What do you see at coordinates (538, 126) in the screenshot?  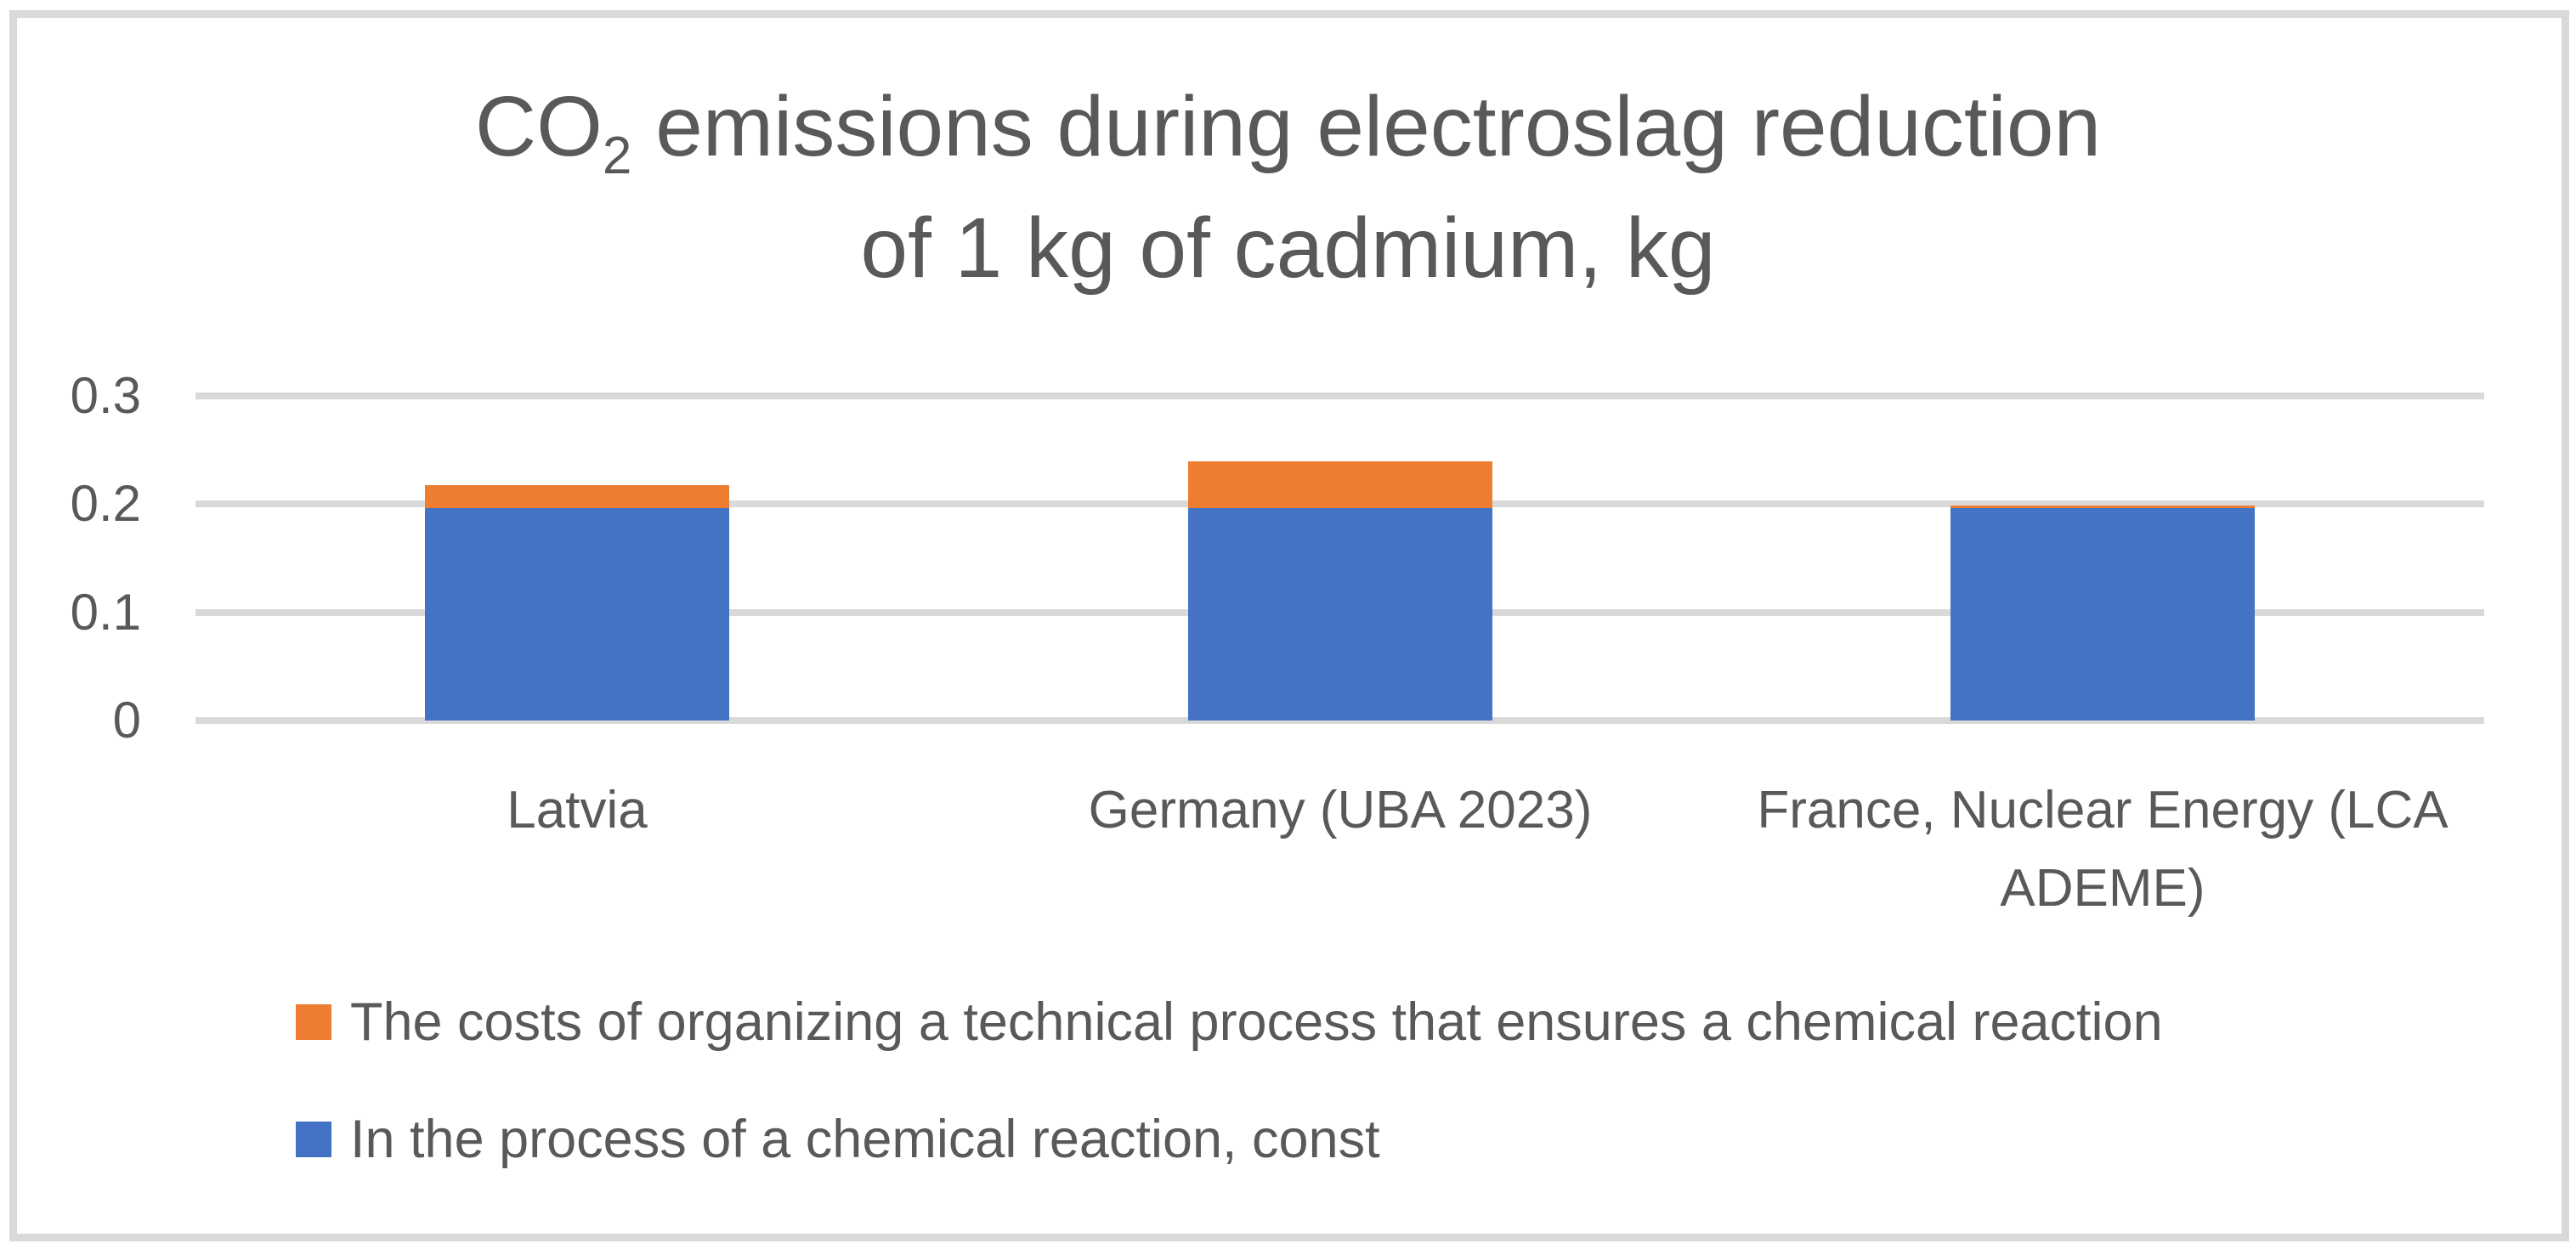 I see `chart-title-co: CO` at bounding box center [538, 126].